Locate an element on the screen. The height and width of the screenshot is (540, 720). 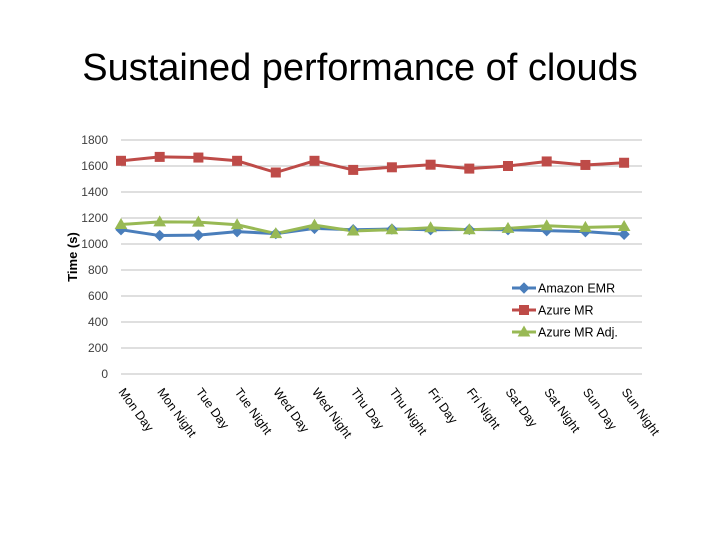
legend-item: Amazon EMR is located at coordinates (563, 289).